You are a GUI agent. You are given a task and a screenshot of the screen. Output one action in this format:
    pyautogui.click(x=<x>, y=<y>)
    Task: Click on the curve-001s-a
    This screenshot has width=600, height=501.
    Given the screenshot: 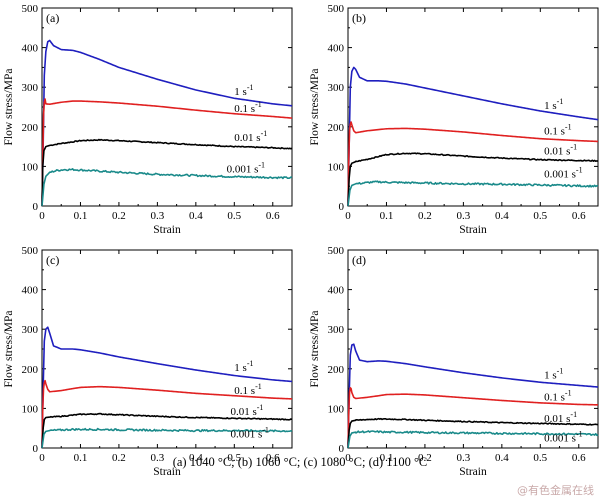 What is the action you would take?
    pyautogui.click(x=167, y=172)
    